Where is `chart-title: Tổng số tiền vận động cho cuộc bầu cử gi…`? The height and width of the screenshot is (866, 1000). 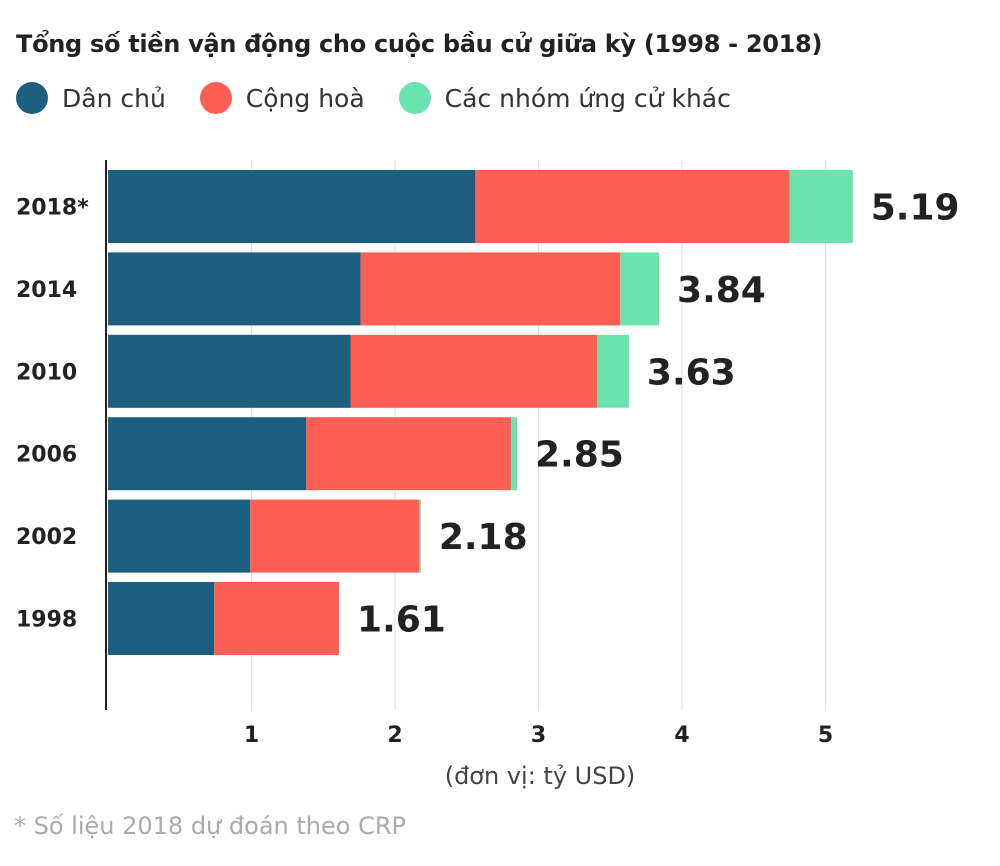 chart-title: Tổng số tiền vận động cho cuộc bầu cử gi… is located at coordinates (419, 44).